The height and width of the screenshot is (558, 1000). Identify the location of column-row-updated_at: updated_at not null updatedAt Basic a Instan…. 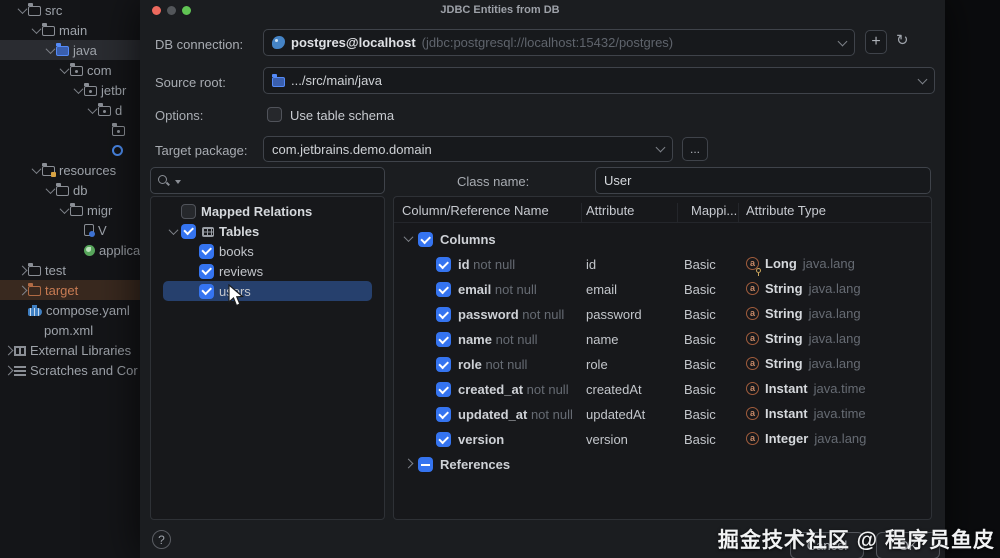
(662, 414).